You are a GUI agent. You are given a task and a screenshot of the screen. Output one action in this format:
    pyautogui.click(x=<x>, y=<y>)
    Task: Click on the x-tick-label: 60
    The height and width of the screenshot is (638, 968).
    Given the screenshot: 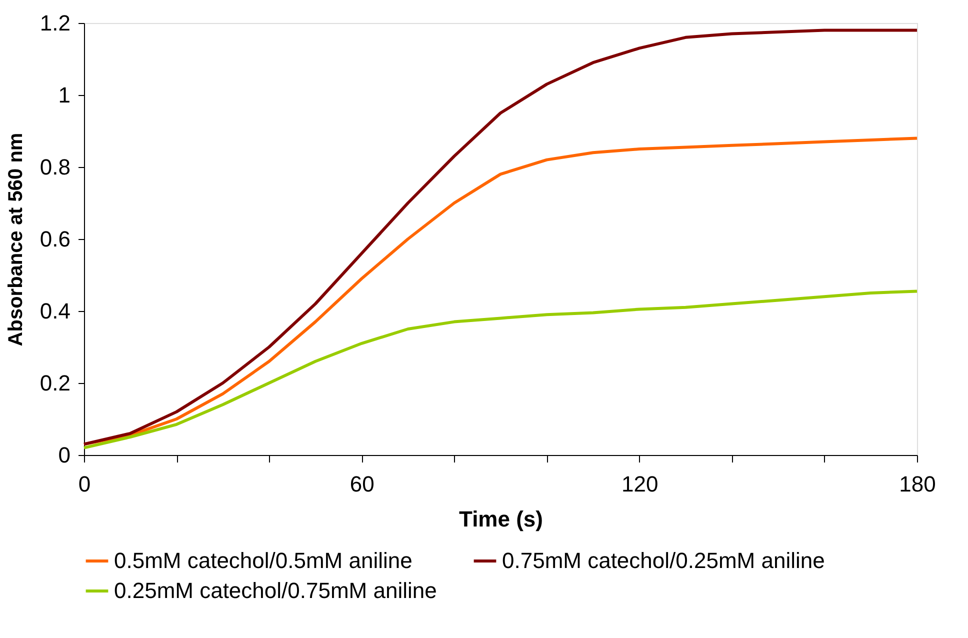 What is the action you would take?
    pyautogui.click(x=362, y=484)
    